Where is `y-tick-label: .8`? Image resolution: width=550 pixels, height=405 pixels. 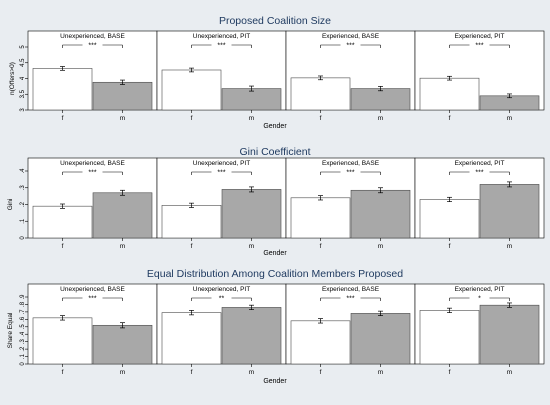 y-tick-label: .8 is located at coordinates (23, 304).